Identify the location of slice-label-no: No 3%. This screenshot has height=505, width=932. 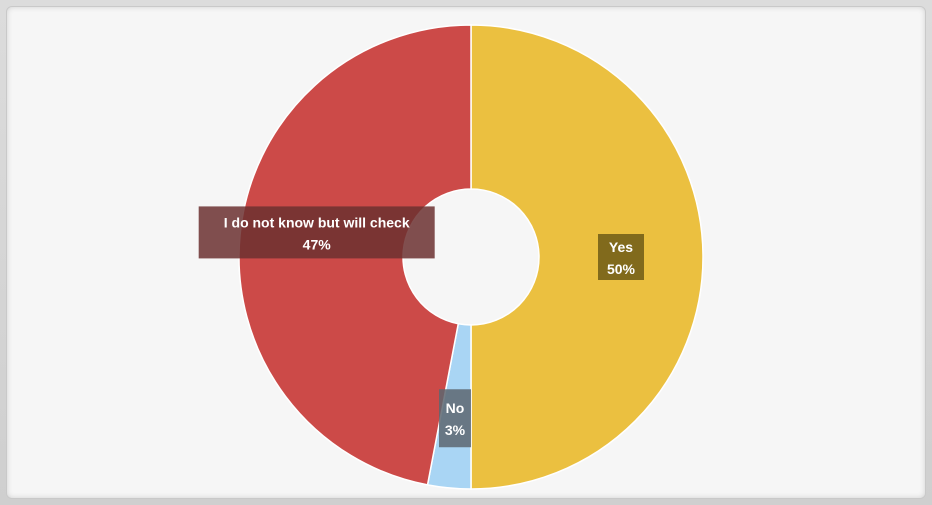
(455, 418).